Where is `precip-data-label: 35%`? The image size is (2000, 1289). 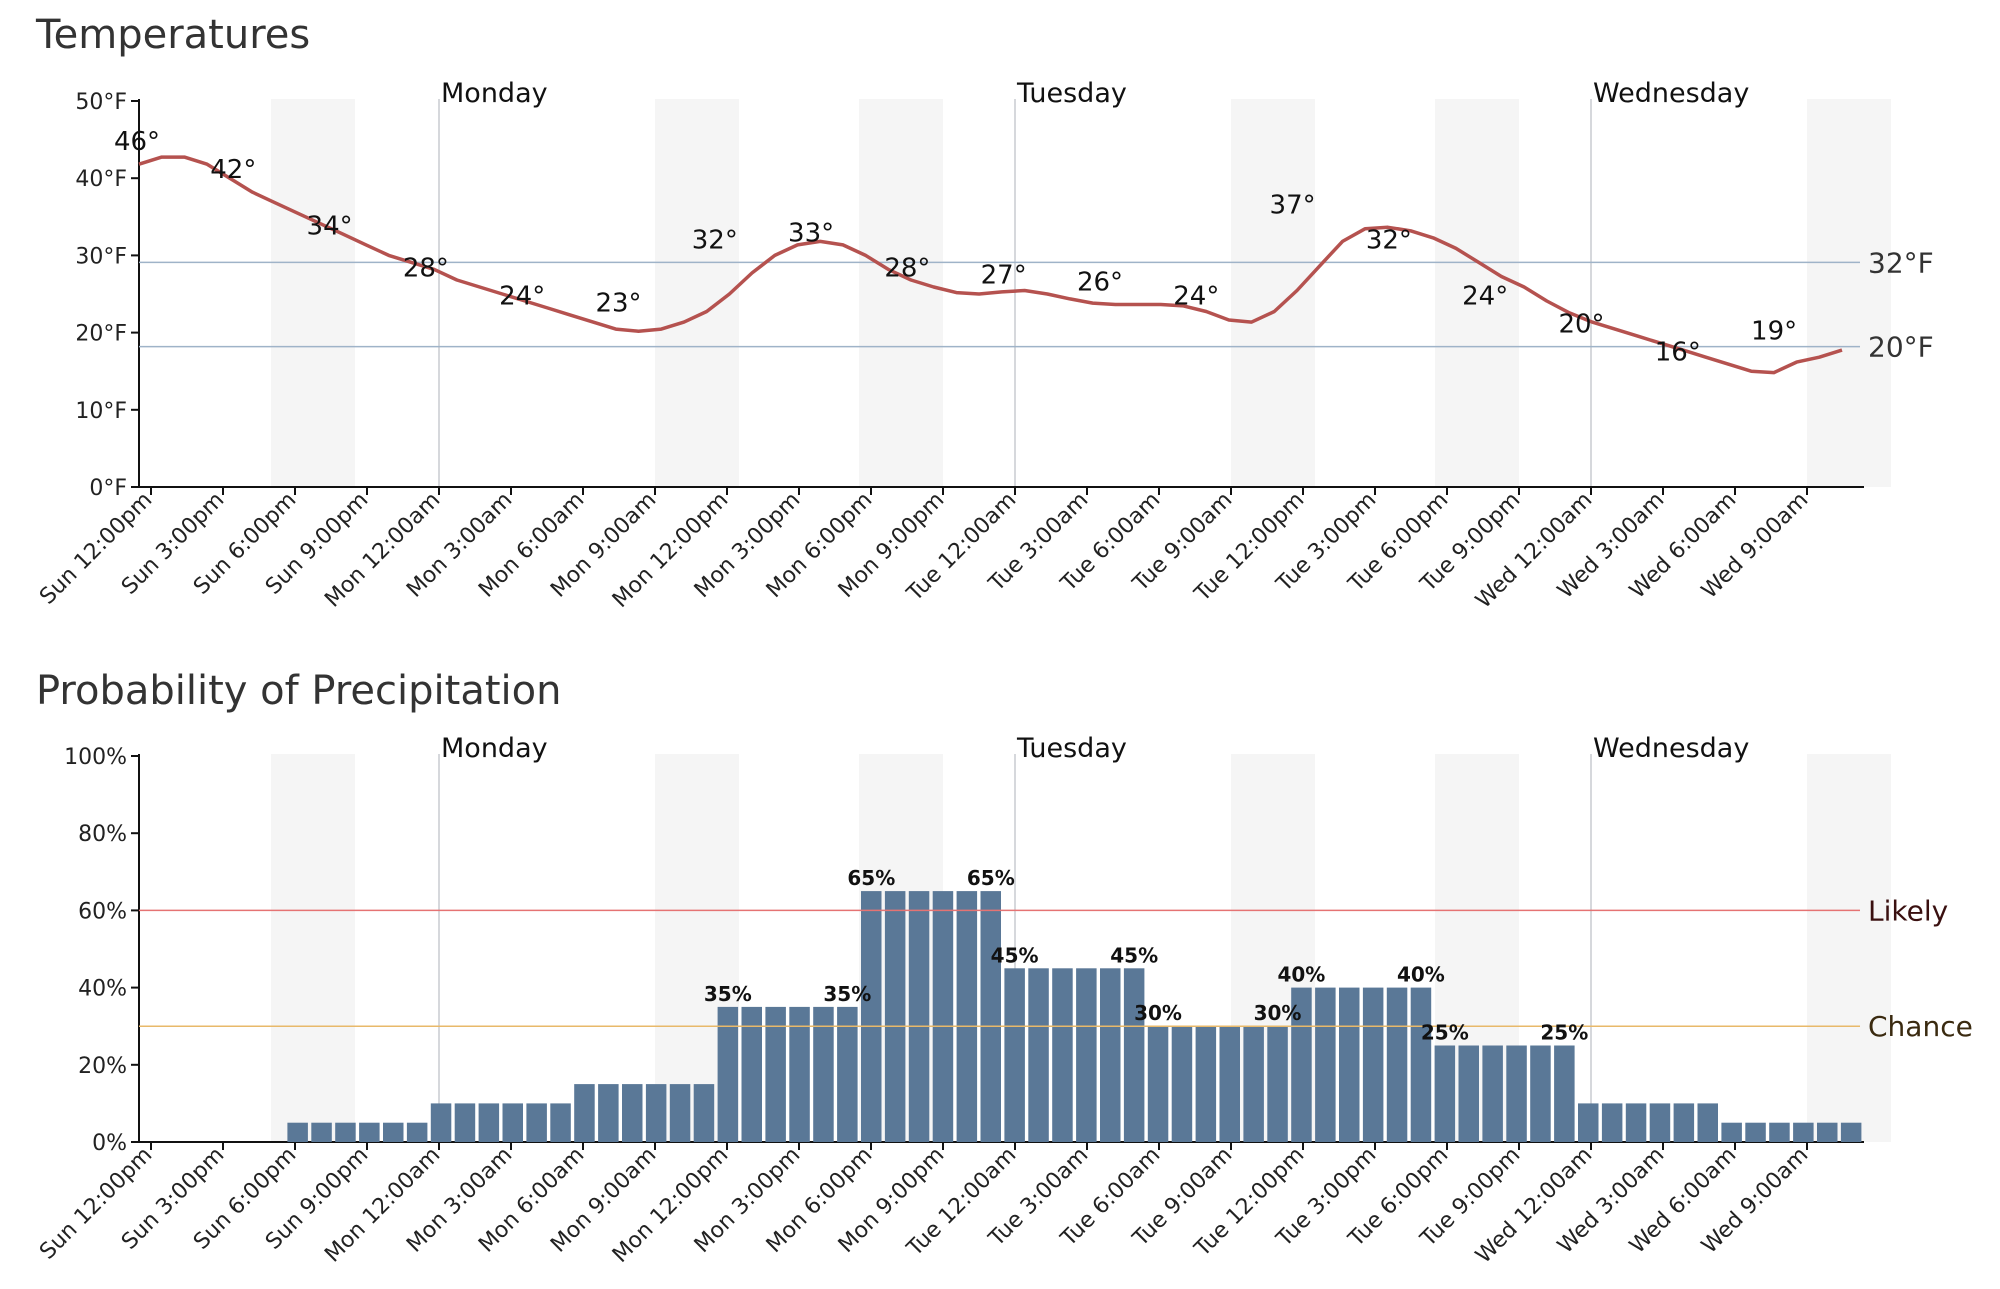
precip-data-label: 35% is located at coordinates (847, 994).